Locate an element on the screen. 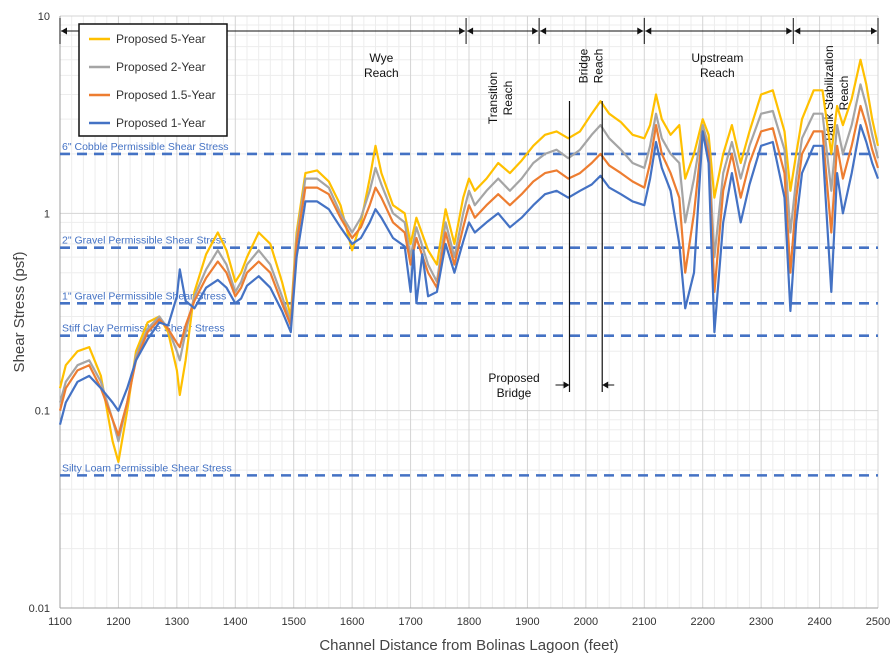 This screenshot has width=891, height=656. x-tick-label: 1100 is located at coordinates (60, 622).